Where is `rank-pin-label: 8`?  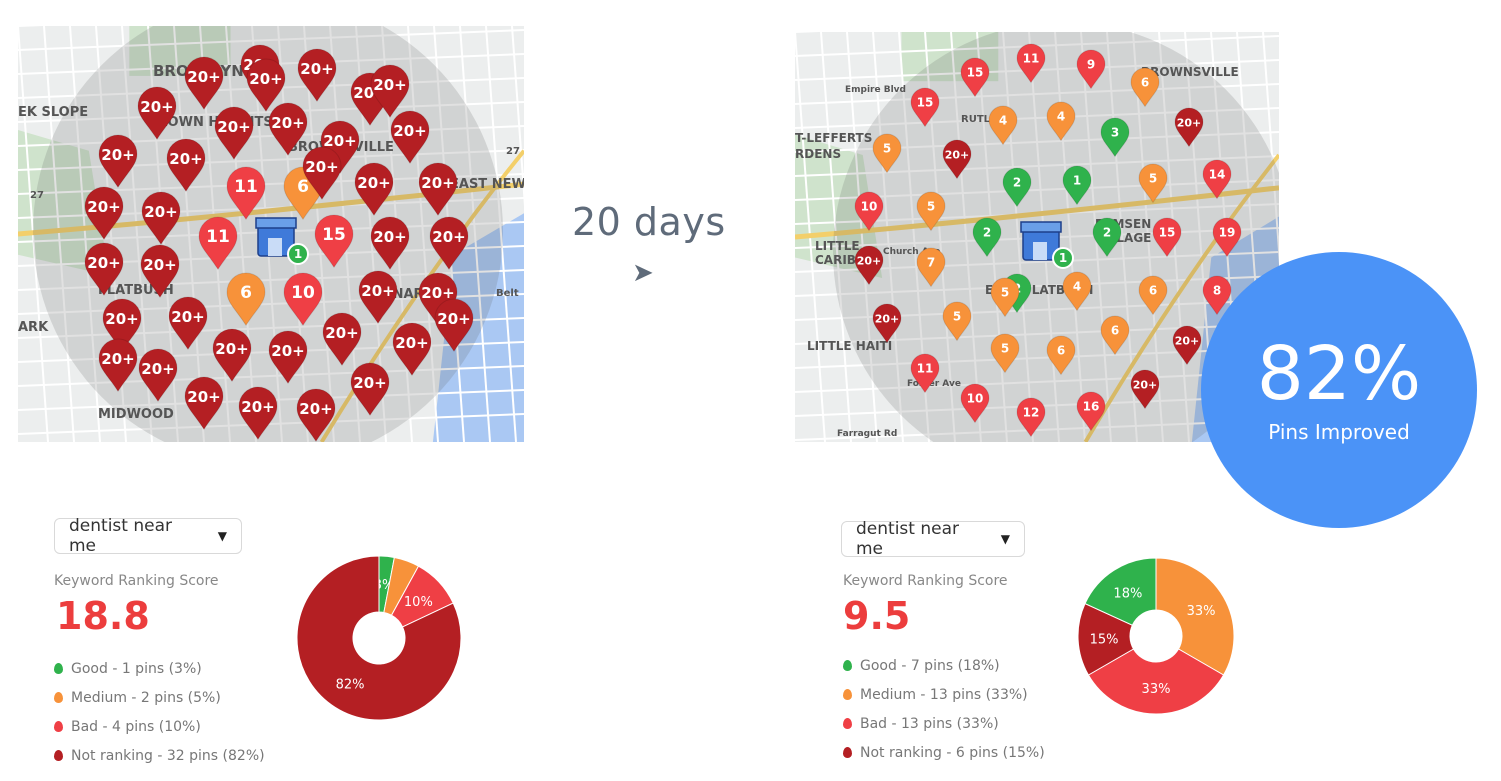
rank-pin-label: 8 is located at coordinates (1217, 291).